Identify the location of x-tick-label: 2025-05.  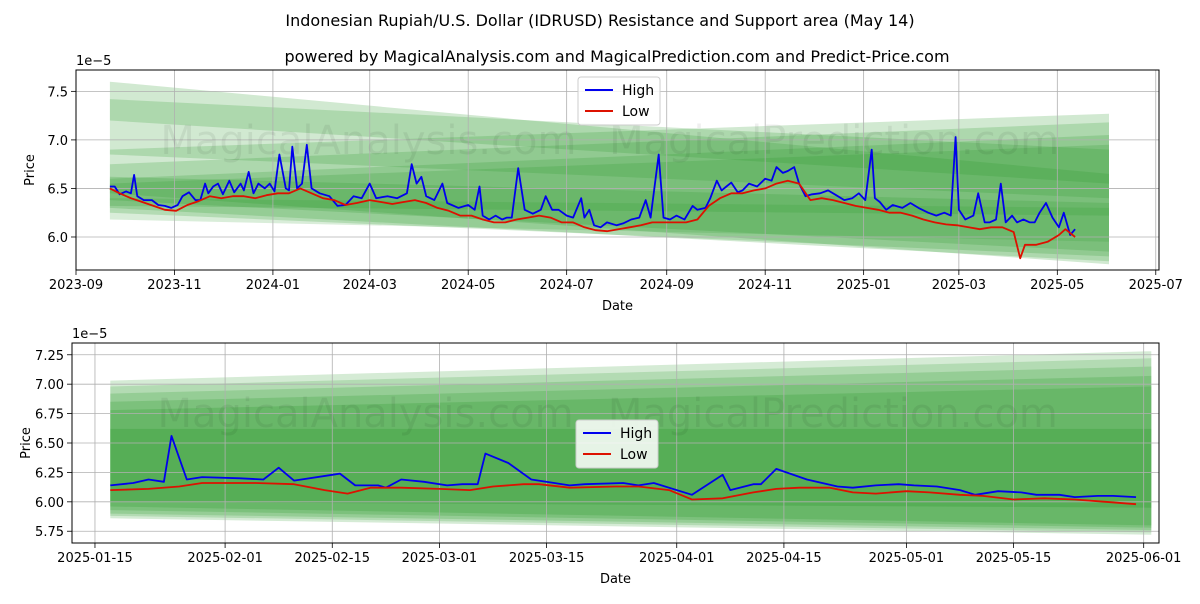
(1057, 285).